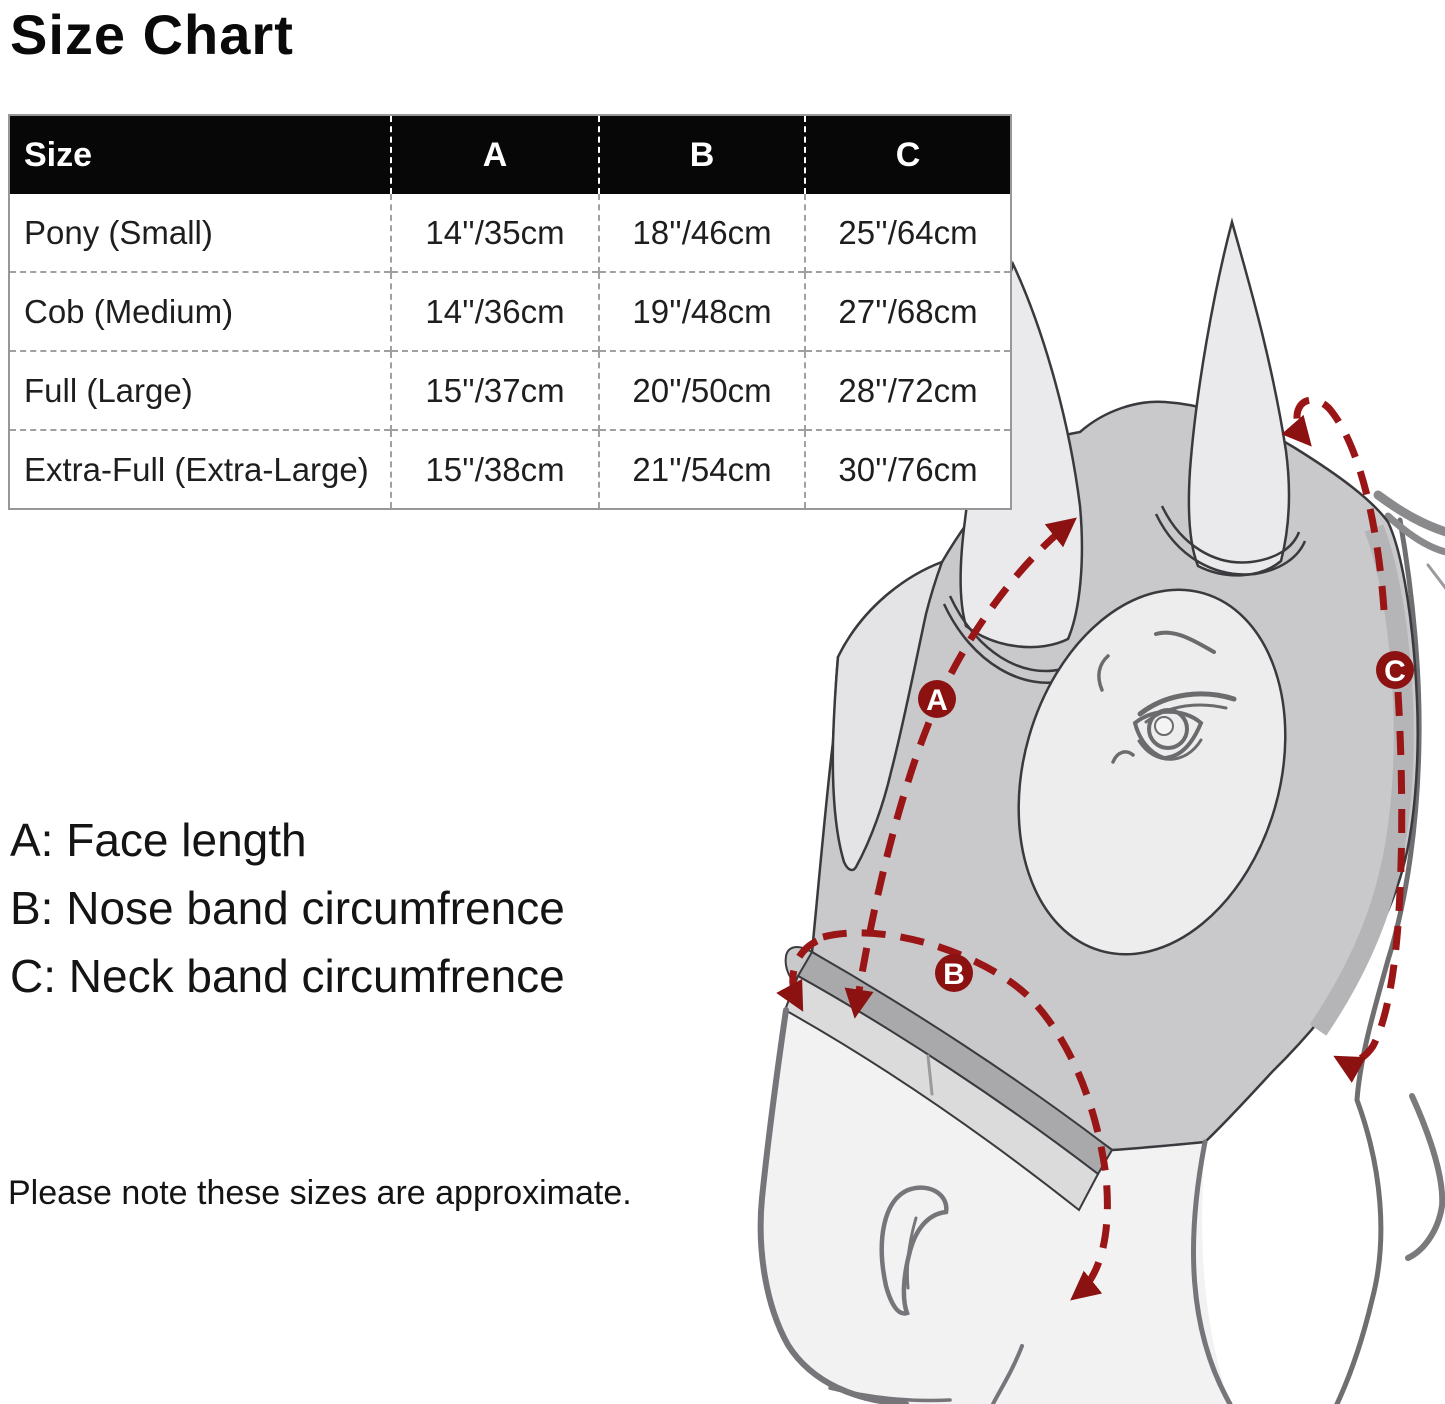 This screenshot has width=1445, height=1404. Describe the element at coordinates (1334, 503) in the screenshot. I see `measure-c-top-loop` at that location.